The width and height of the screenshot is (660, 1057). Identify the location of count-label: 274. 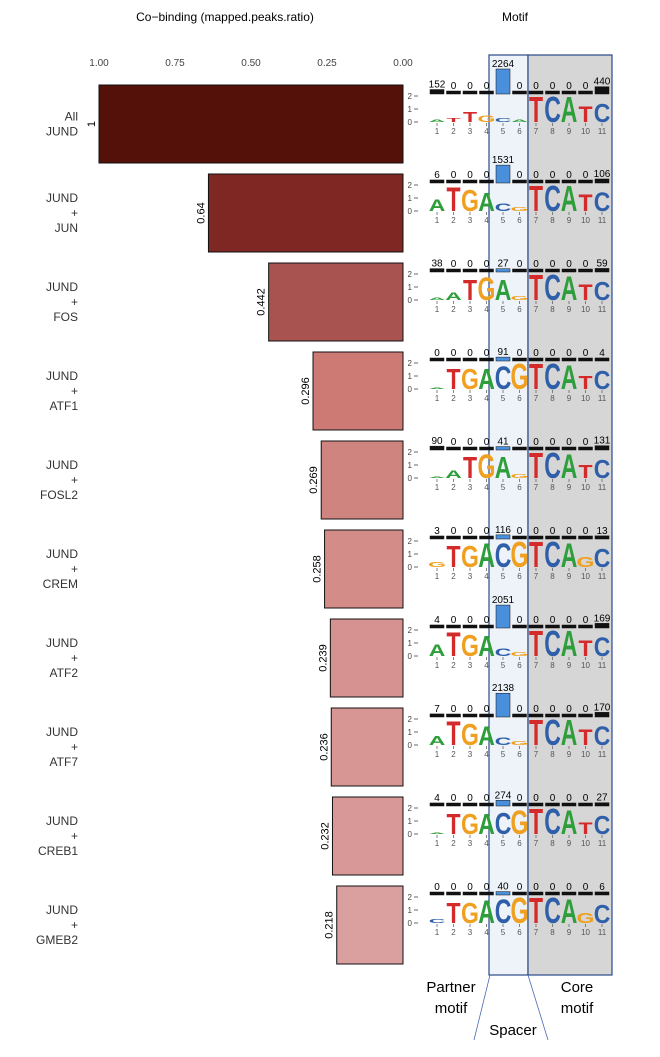
(503, 795).